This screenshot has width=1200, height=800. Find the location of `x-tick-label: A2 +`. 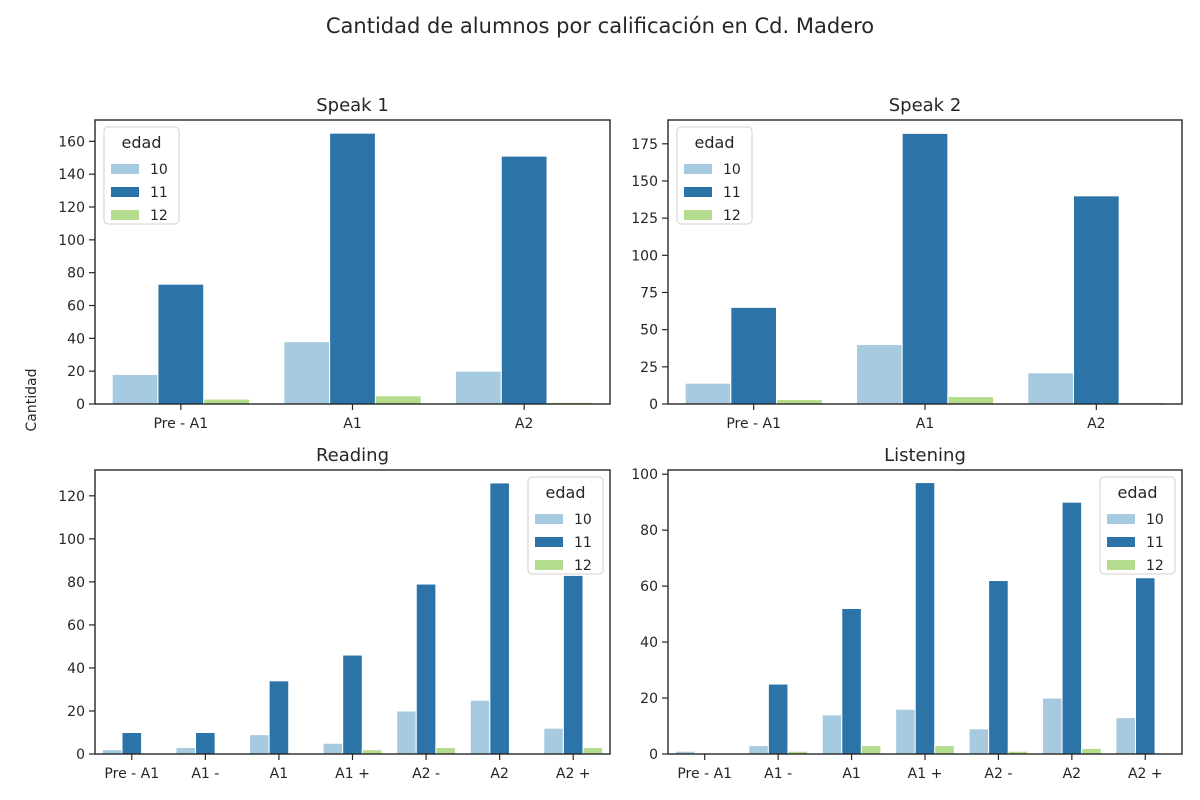

x-tick-label: A2 + is located at coordinates (1145, 774).